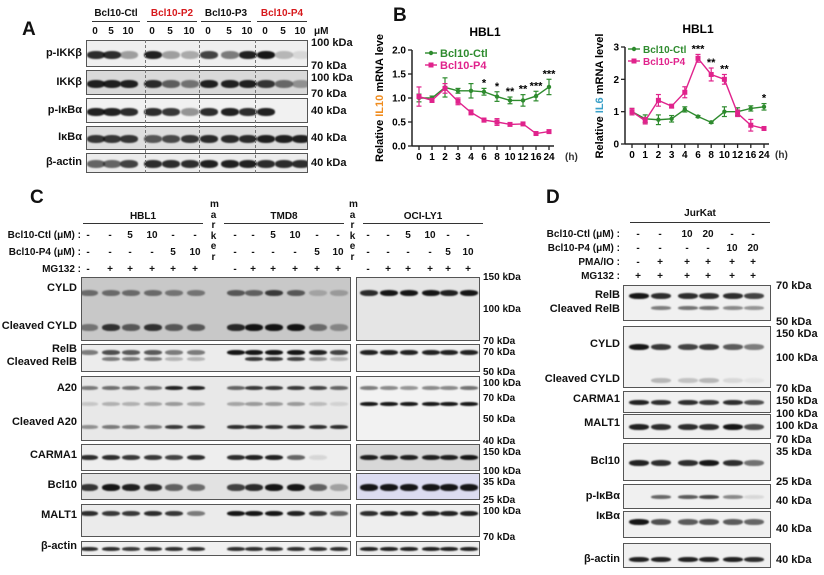 The height and width of the screenshot is (575, 824). What do you see at coordinates (282, 13) in the screenshot?
I see `group-header: Bcl10-P4` at bounding box center [282, 13].